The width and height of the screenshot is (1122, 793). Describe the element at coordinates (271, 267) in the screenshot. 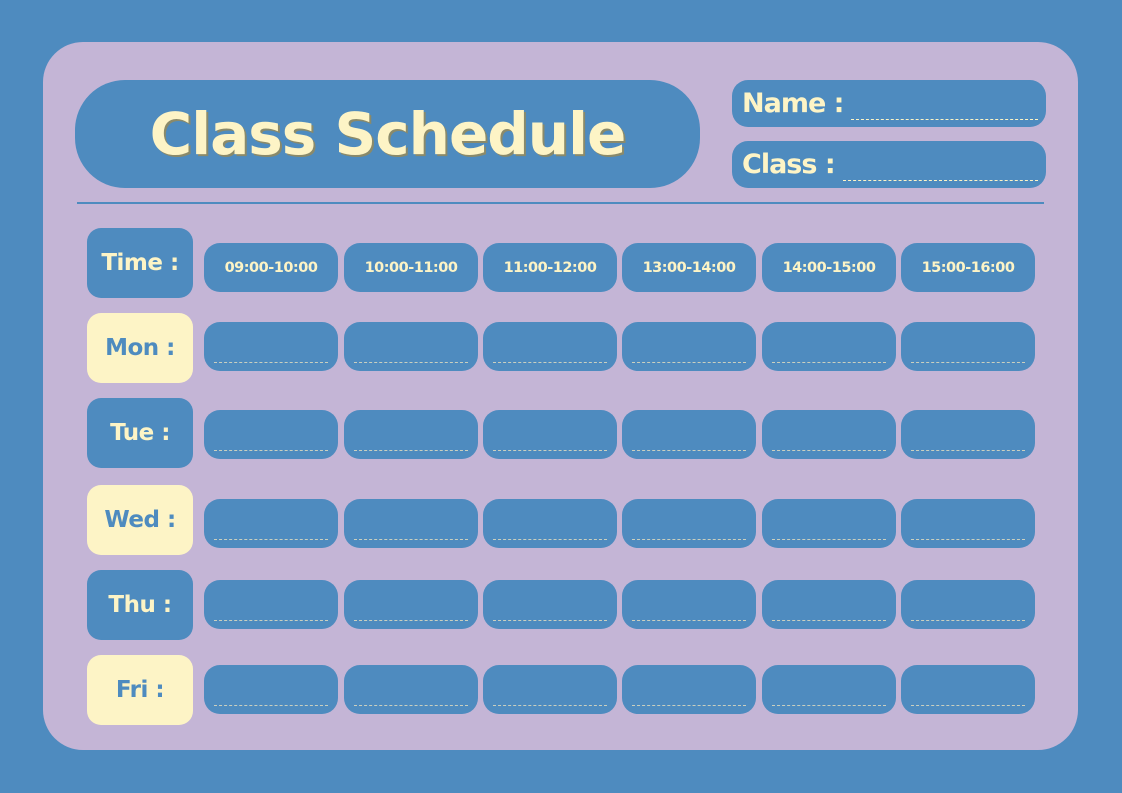

I see `time-slot-header: 09:00-10:00` at that location.